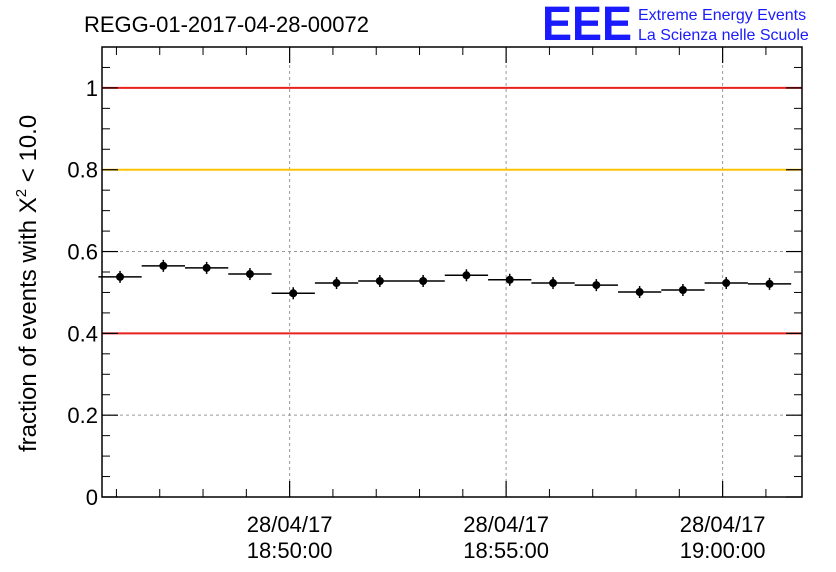  What do you see at coordinates (92, 88) in the screenshot?
I see `y-tick-label: 1` at bounding box center [92, 88].